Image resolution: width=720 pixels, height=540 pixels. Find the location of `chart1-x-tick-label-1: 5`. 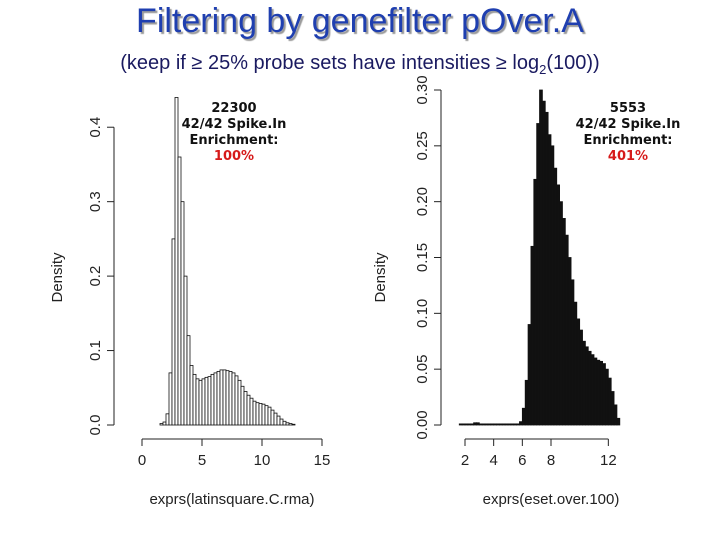

chart1-x-tick-label-1: 5 is located at coordinates (202, 460).